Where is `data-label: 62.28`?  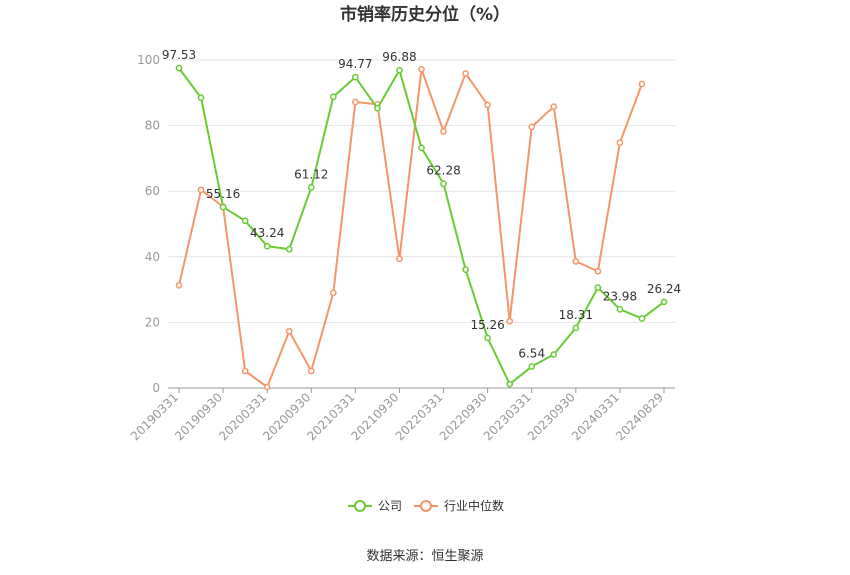 data-label: 62.28 is located at coordinates (443, 171).